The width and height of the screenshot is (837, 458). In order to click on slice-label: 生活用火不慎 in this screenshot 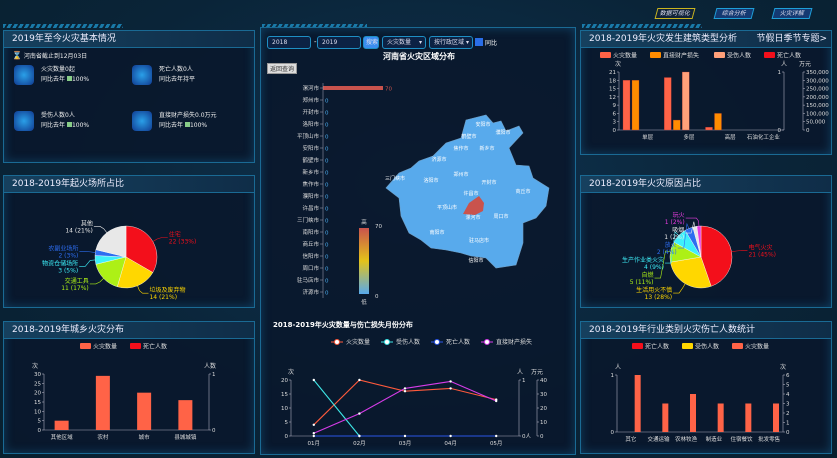, I will do `click(654, 290)`.